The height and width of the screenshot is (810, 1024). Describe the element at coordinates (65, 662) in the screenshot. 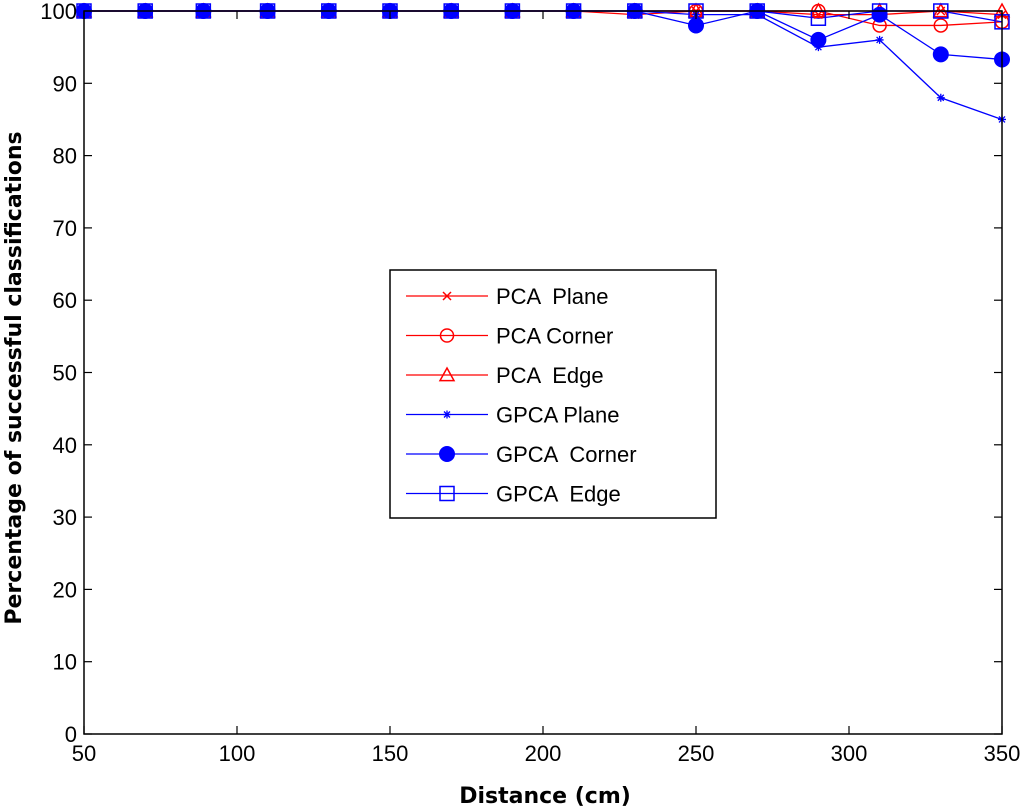

I see `y-tick-label-1: 10` at that location.